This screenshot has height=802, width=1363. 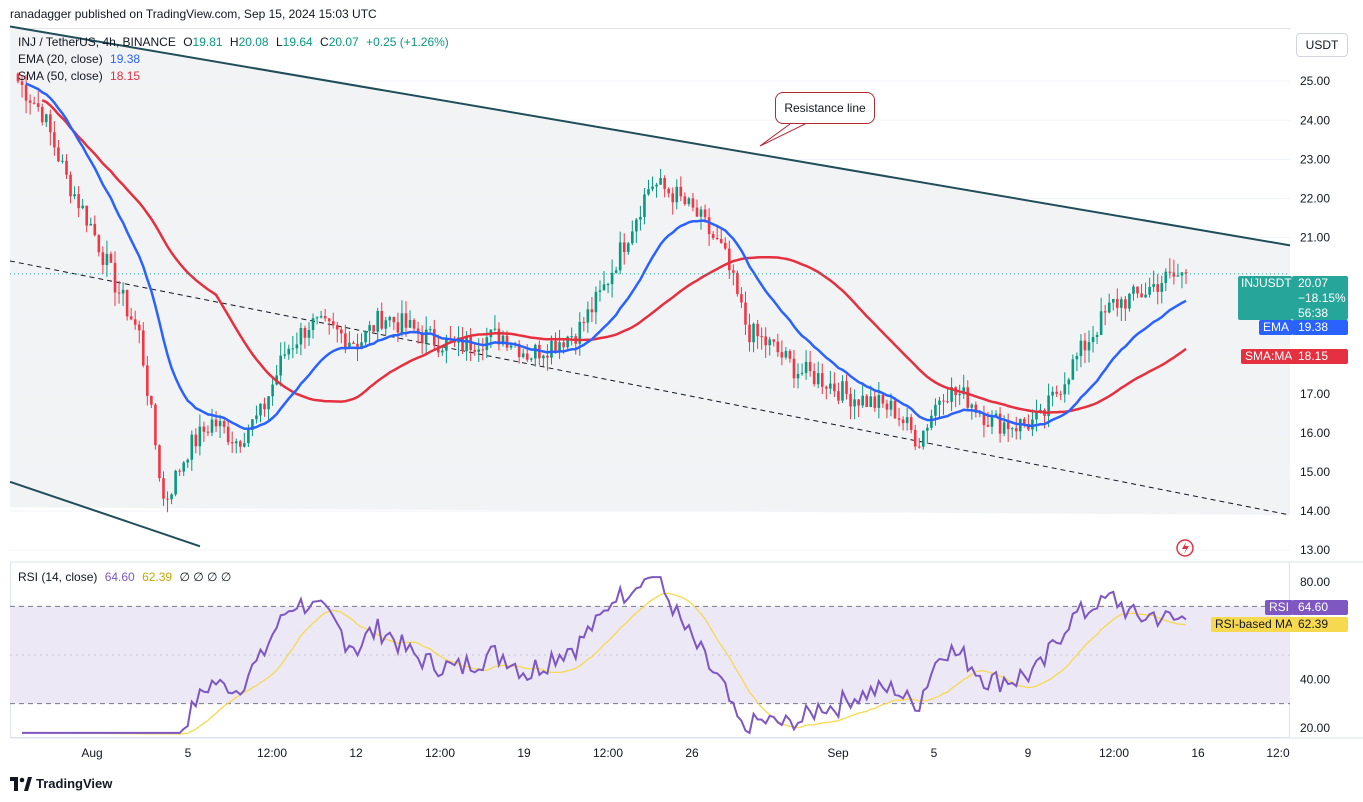 What do you see at coordinates (1315, 394) in the screenshot?
I see `price-tick-label: 17.00` at bounding box center [1315, 394].